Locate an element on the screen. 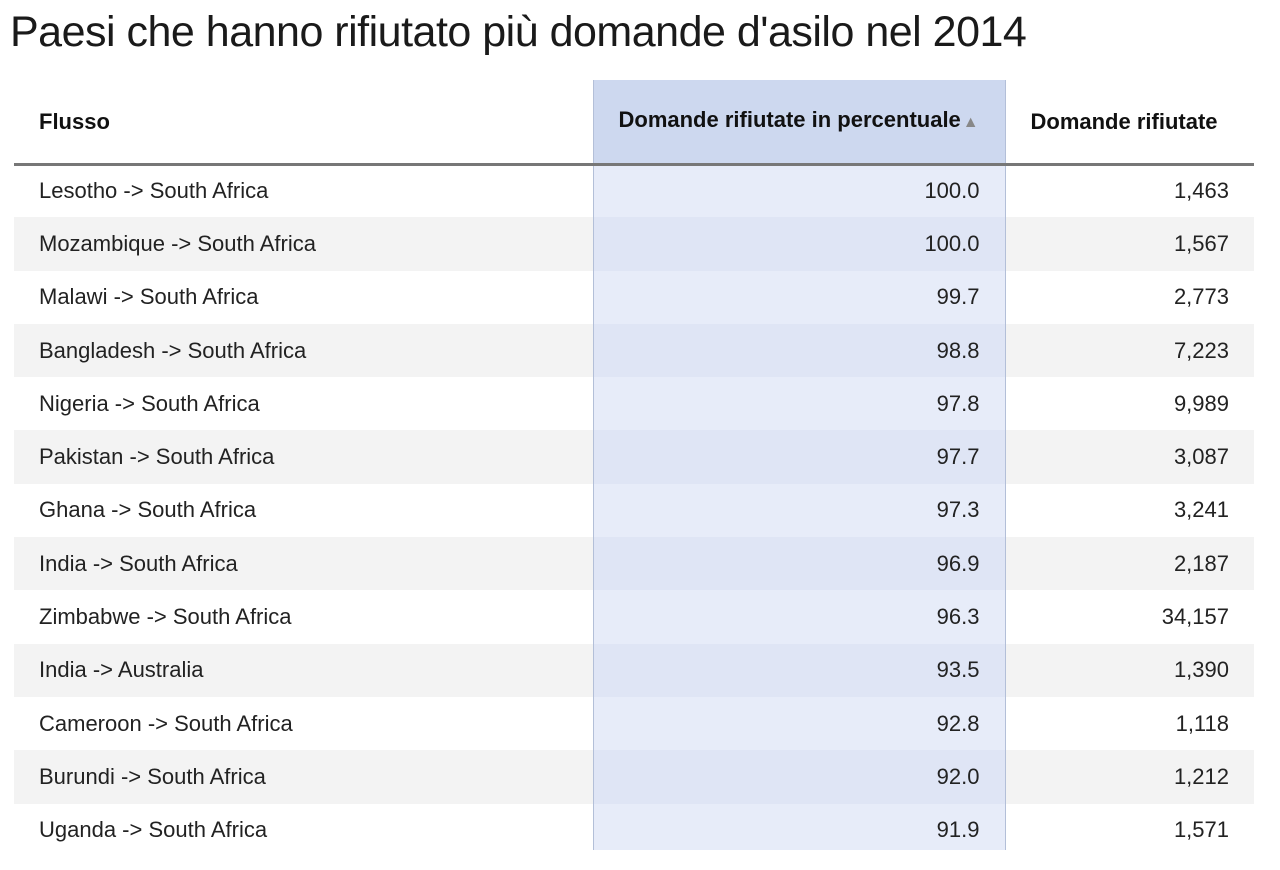 Image resolution: width=1280 pixels, height=870 pixels. cell-rejected-percentage: 99.7 is located at coordinates (799, 297).